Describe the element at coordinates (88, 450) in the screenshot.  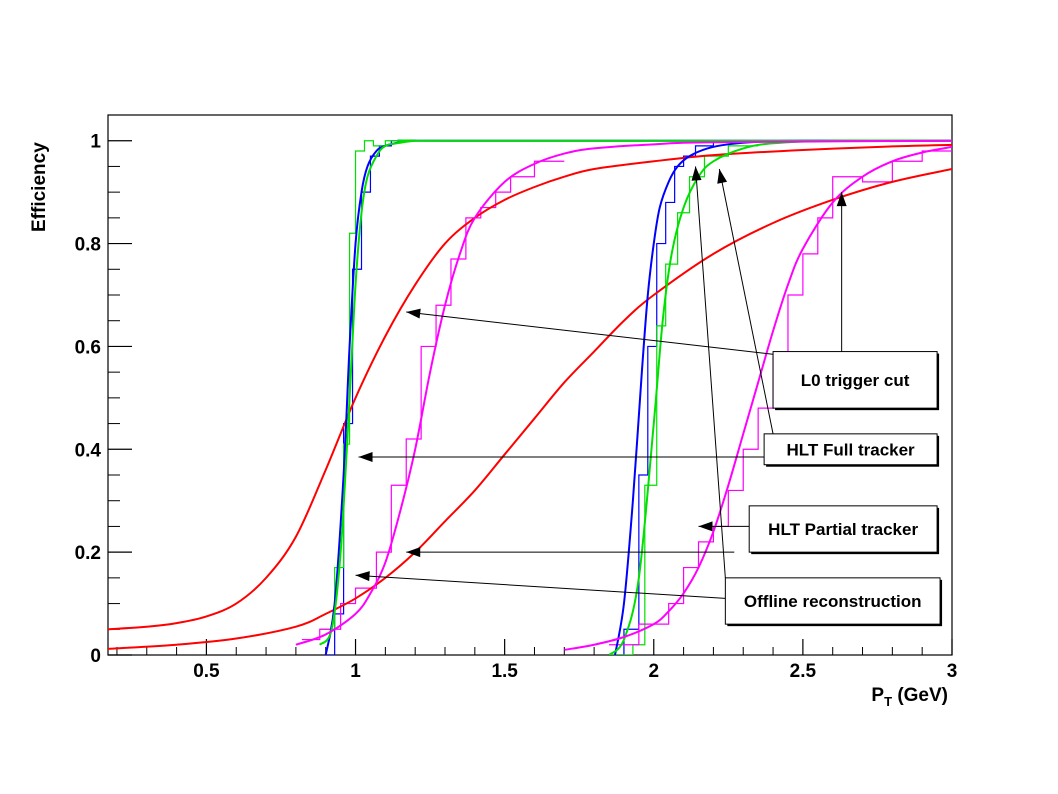
I see `y-tick-label: 0.4` at that location.